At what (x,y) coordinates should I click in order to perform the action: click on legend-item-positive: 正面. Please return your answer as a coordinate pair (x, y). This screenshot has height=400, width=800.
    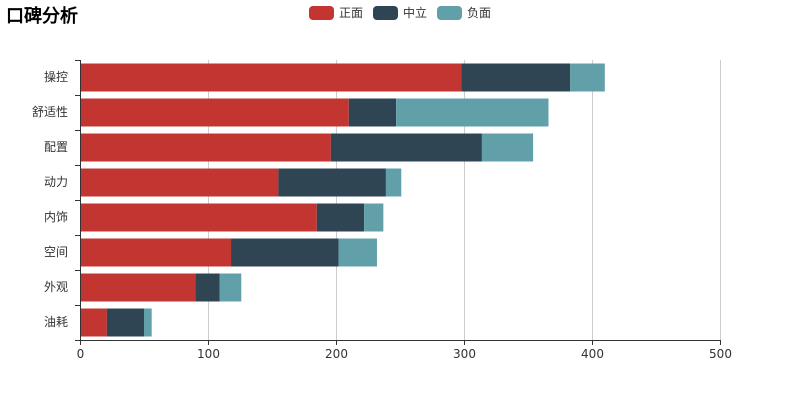
    Looking at the image, I should click on (336, 12).